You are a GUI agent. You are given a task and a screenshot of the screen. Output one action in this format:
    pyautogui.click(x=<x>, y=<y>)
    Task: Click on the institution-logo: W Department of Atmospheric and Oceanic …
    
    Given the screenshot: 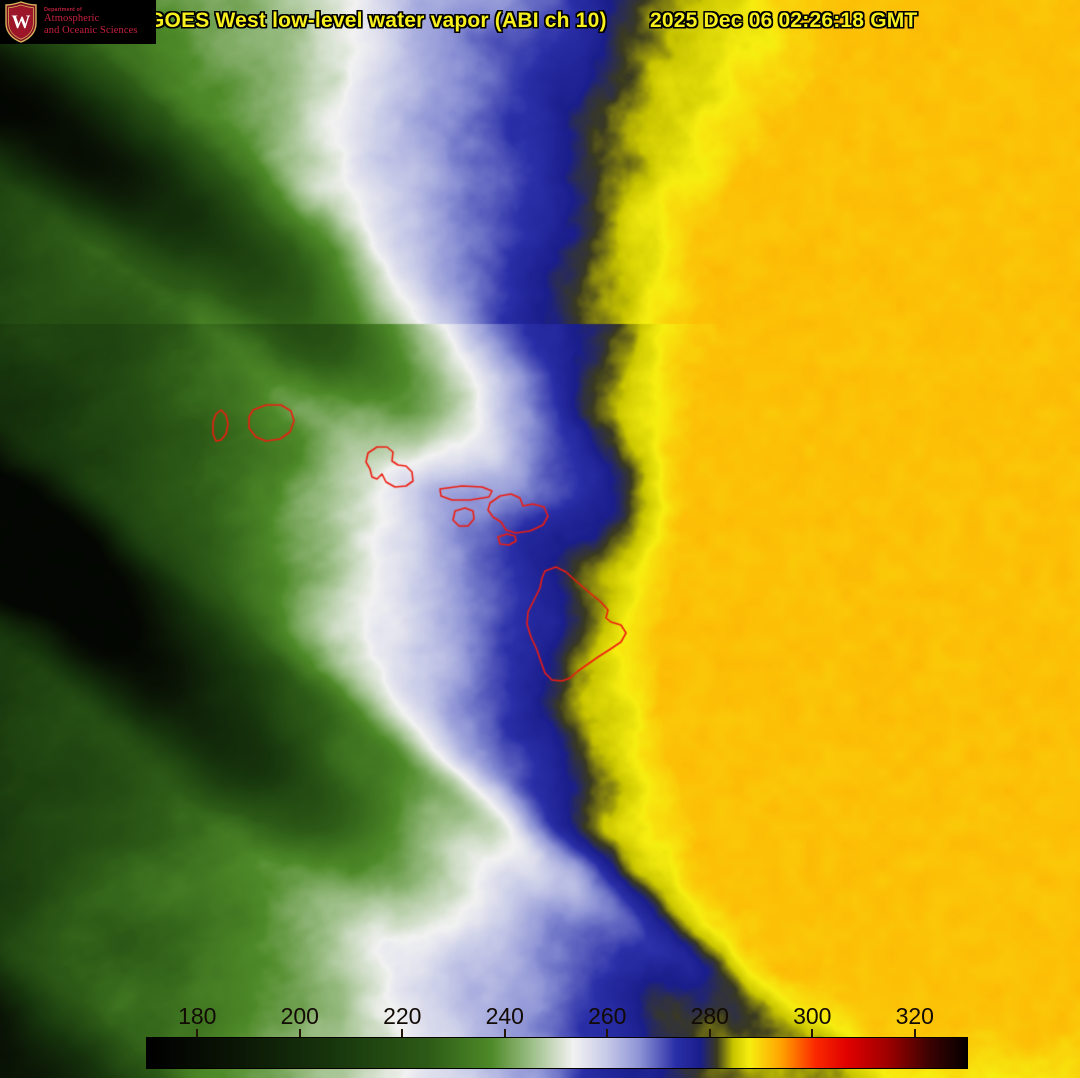 What is the action you would take?
    pyautogui.click(x=78, y=22)
    